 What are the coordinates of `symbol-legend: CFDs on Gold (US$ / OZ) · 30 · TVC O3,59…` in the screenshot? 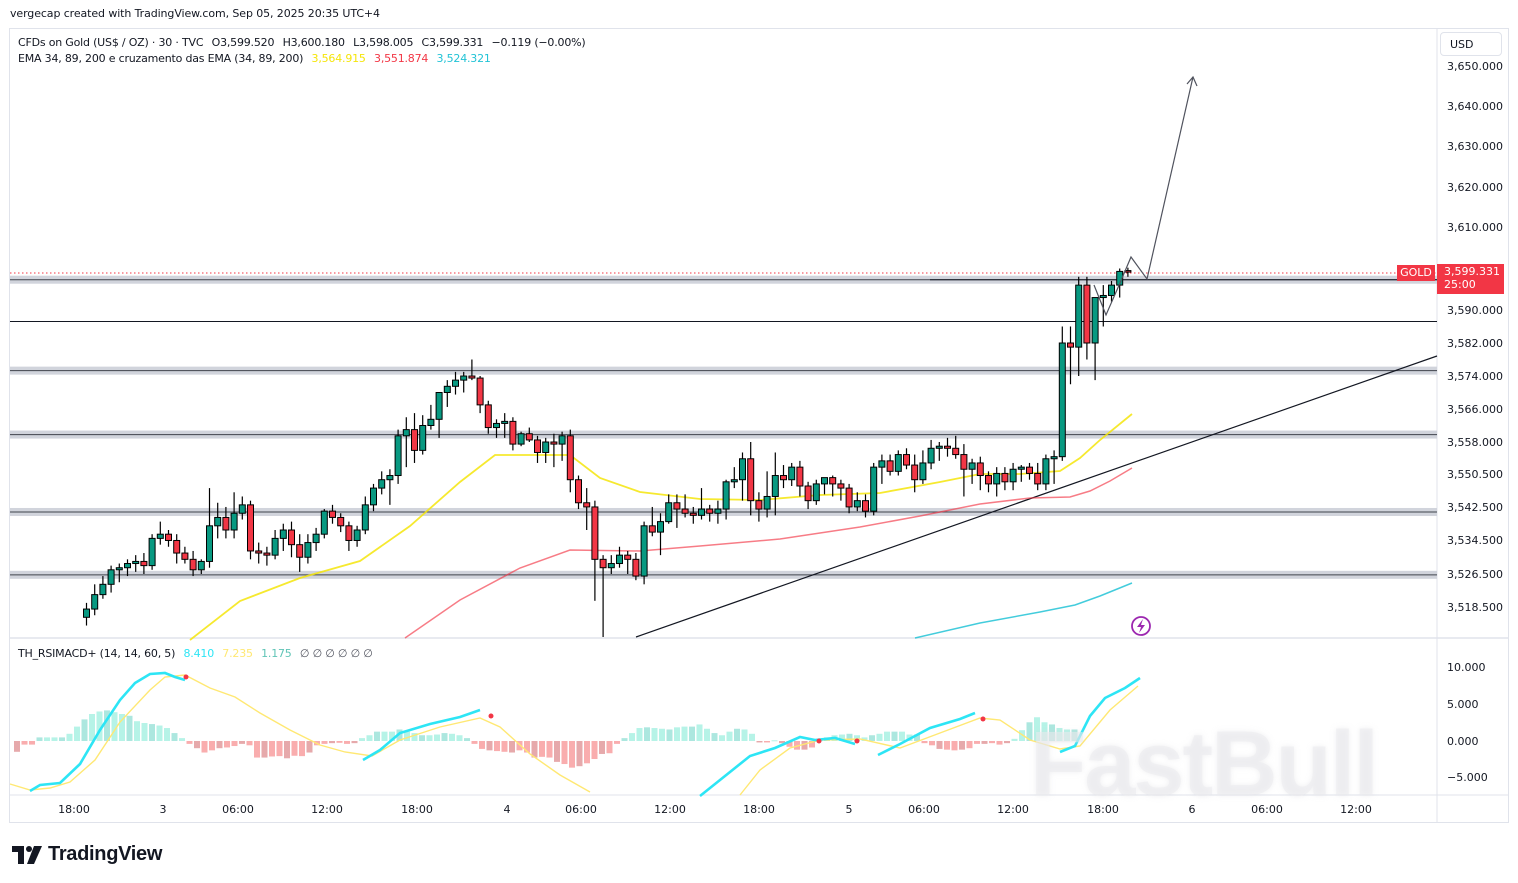 It's located at (304, 42).